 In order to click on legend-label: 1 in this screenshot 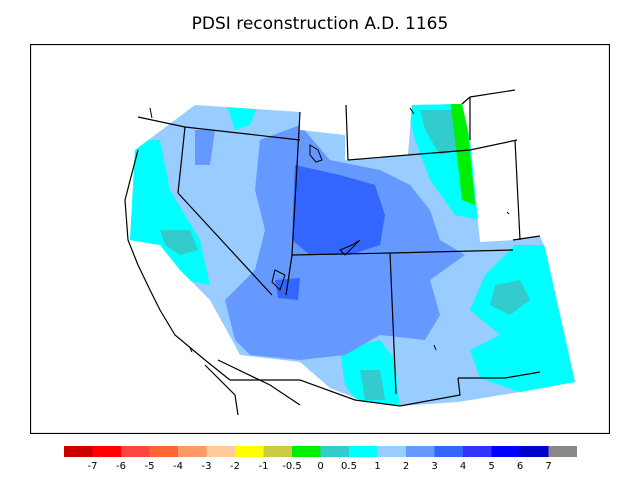, I will do `click(377, 466)`.